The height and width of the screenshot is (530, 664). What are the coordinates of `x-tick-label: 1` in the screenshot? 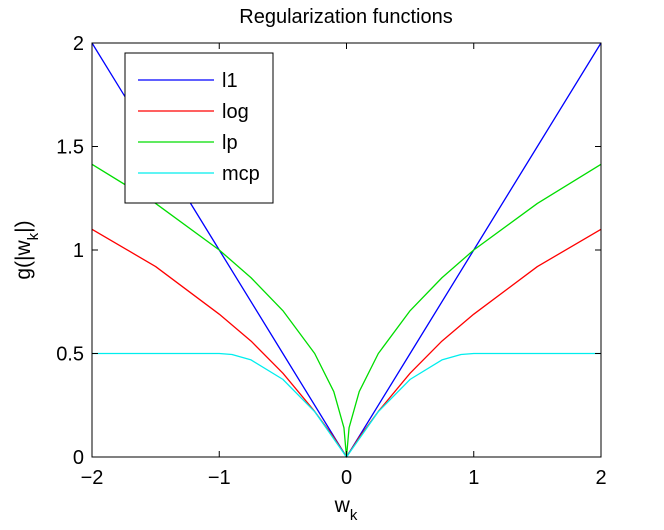 It's located at (473, 478).